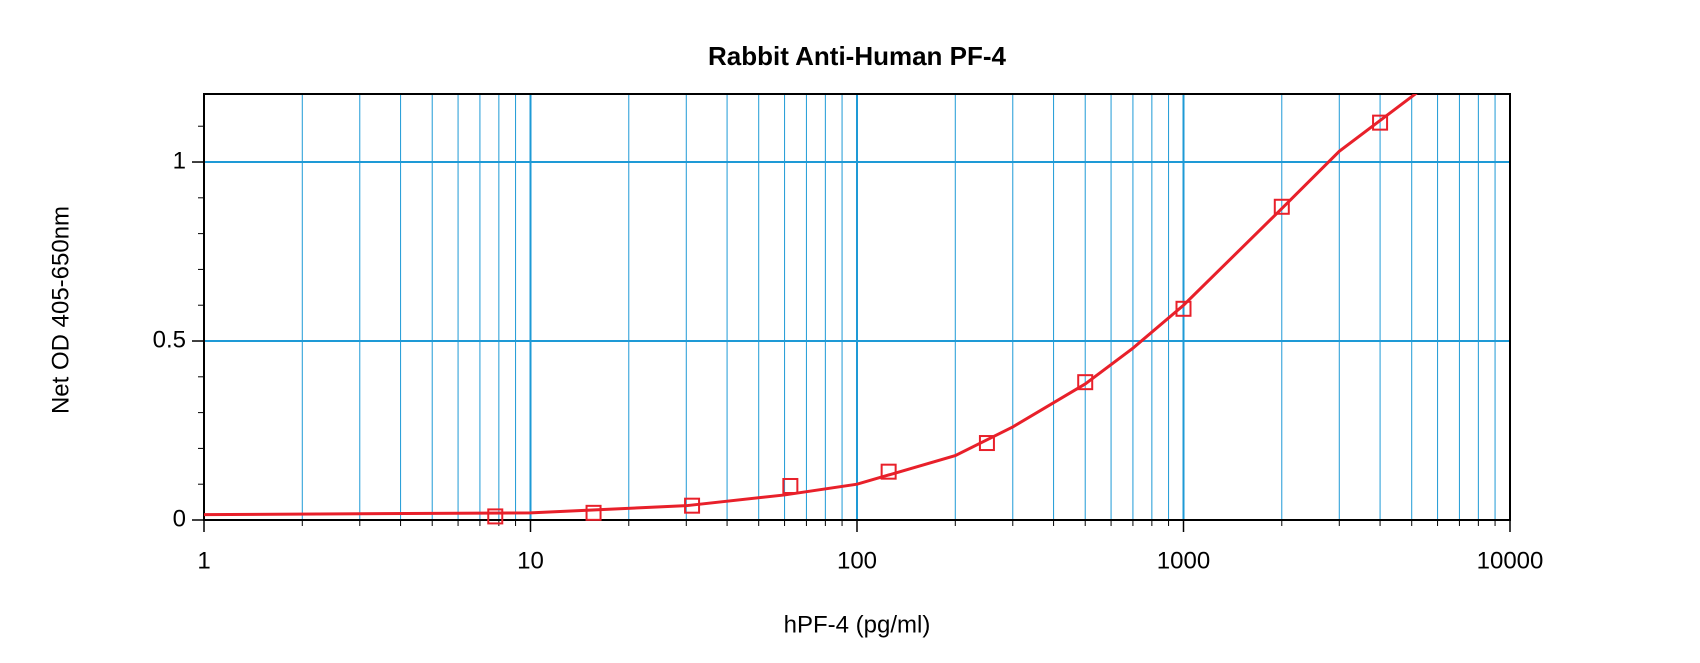 This screenshot has height=663, width=1700. What do you see at coordinates (857, 624) in the screenshot?
I see `x-axis-label: hPF-4 (pg/ml)` at bounding box center [857, 624].